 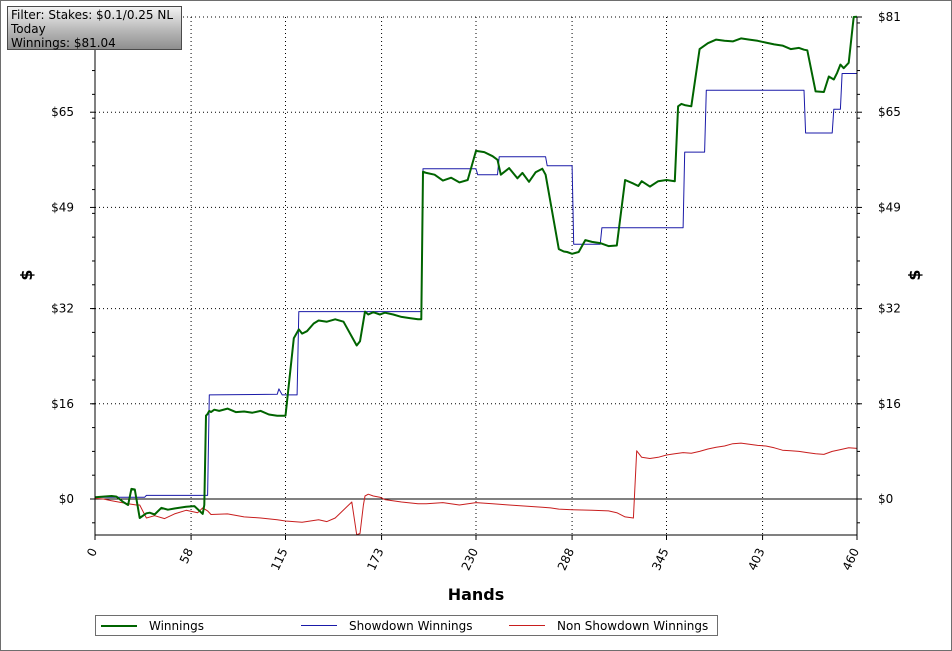 I want to click on legend-item-showdown: Showdown Winnings, so click(x=387, y=625).